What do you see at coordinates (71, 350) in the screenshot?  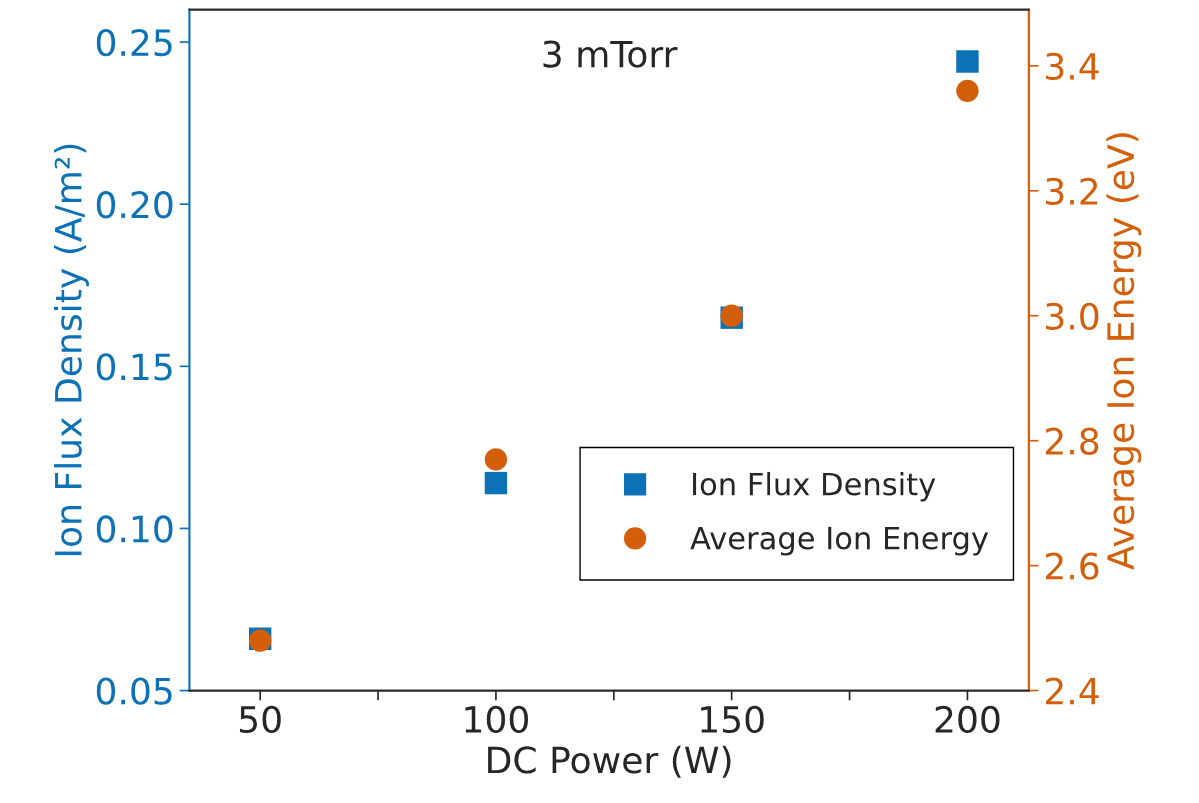 I see `y-axis-title: Ion Flux Density (A/m²)` at bounding box center [71, 350].